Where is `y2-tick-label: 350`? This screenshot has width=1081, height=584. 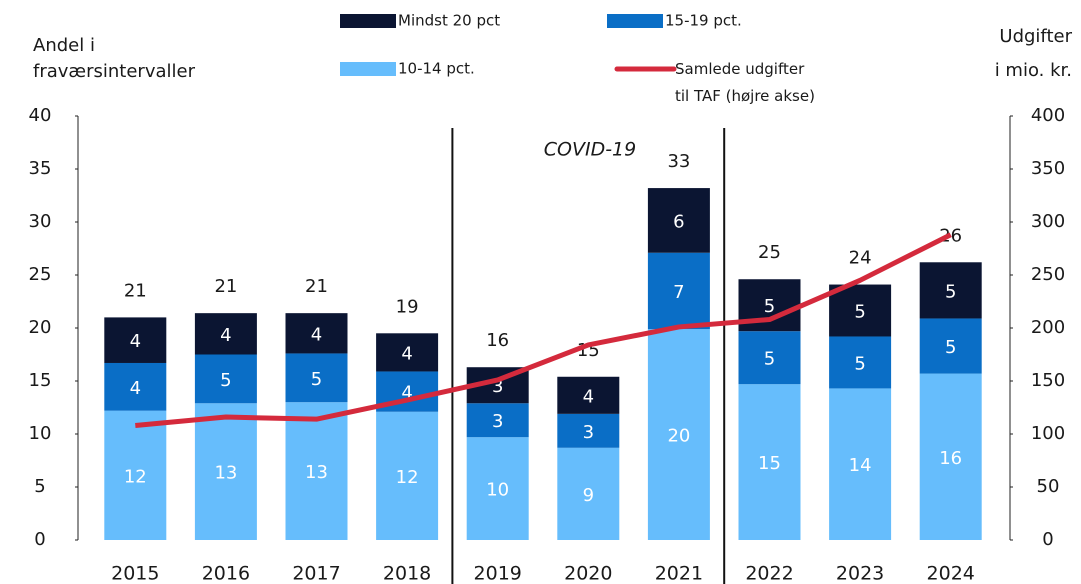
y2-tick-label: 350 is located at coordinates (1048, 168).